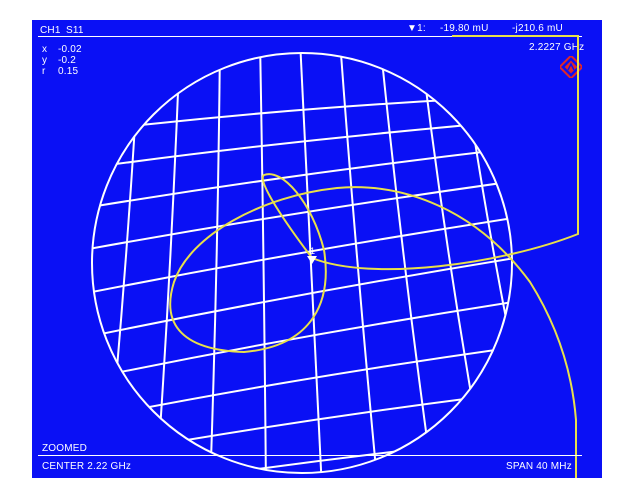 Image resolution: width=621 pixels, height=495 pixels. Describe the element at coordinates (87, 466) in the screenshot. I see `center-frequency: CENTER 2.22 GHz` at that location.